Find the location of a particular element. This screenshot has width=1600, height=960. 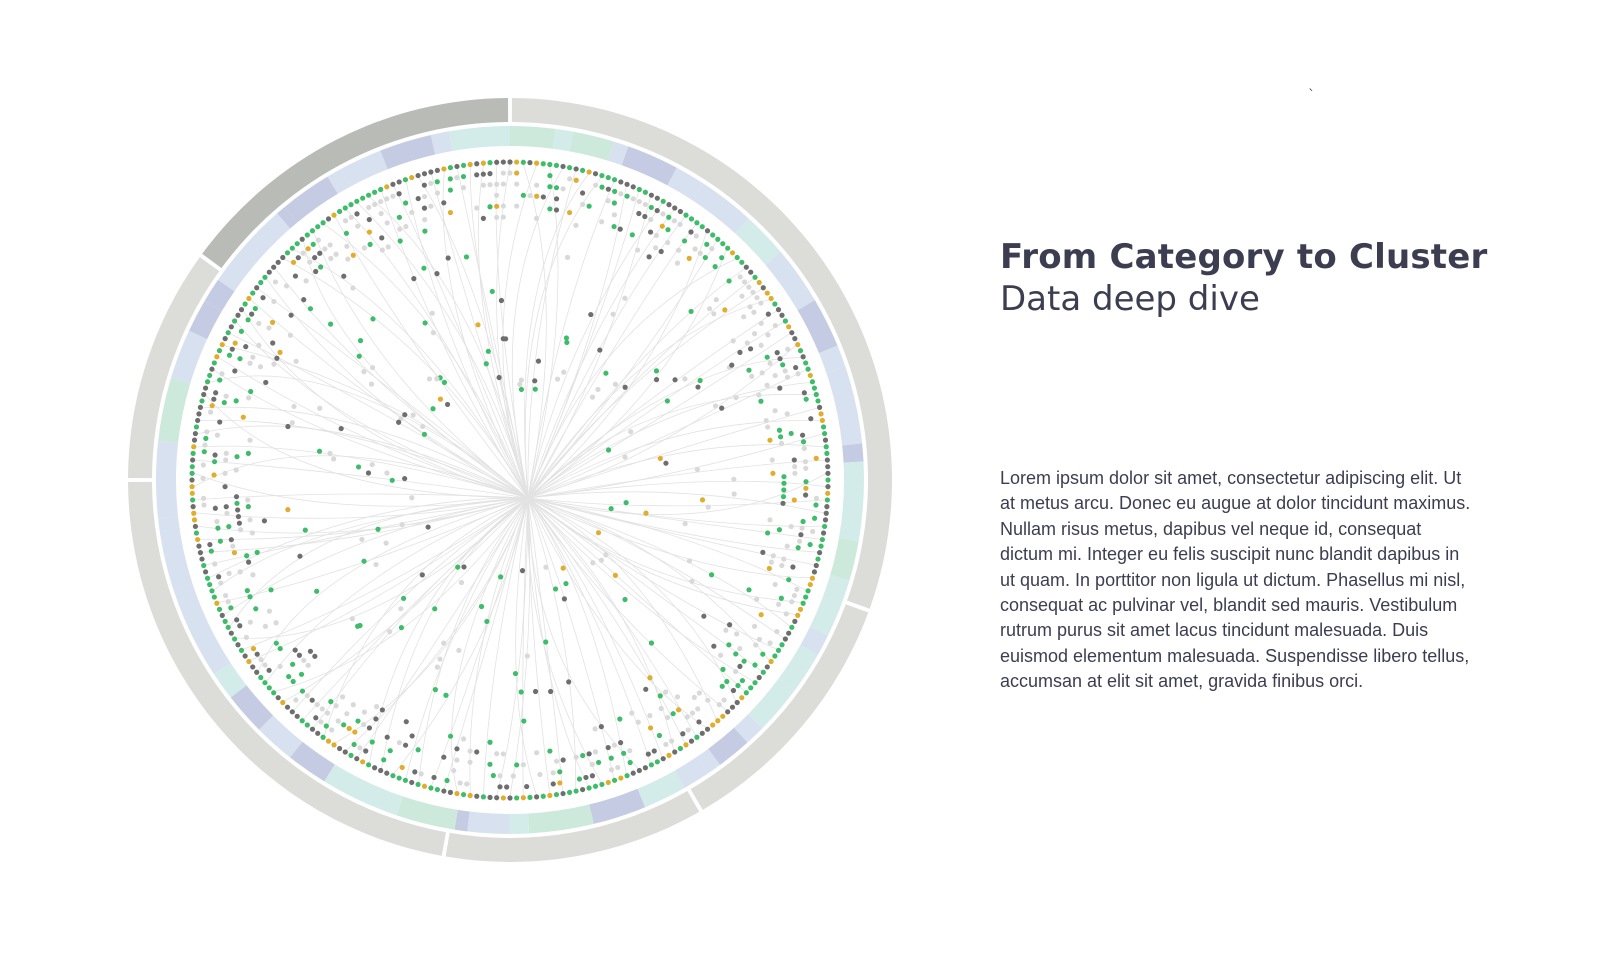

page-title: From Category to Cluster is located at coordinates (1244, 257).